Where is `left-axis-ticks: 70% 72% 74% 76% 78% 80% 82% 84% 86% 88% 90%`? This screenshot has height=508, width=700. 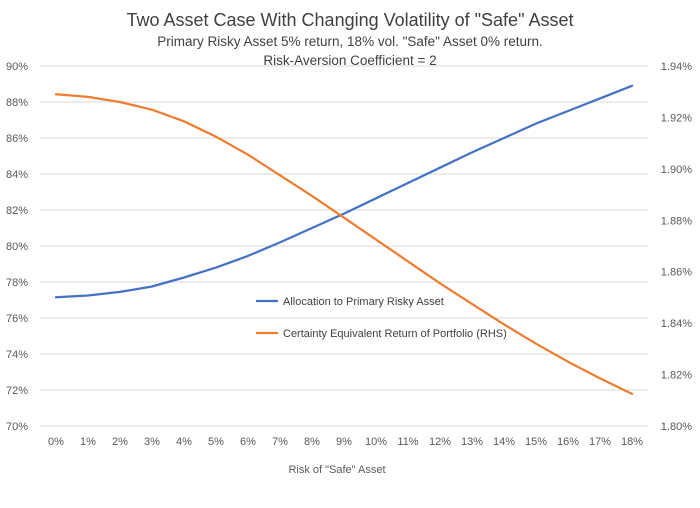
left-axis-ticks: 70% 72% 74% 76% 78% 80% 82% 84% 86% 88% 90% is located at coordinates (17, 247).